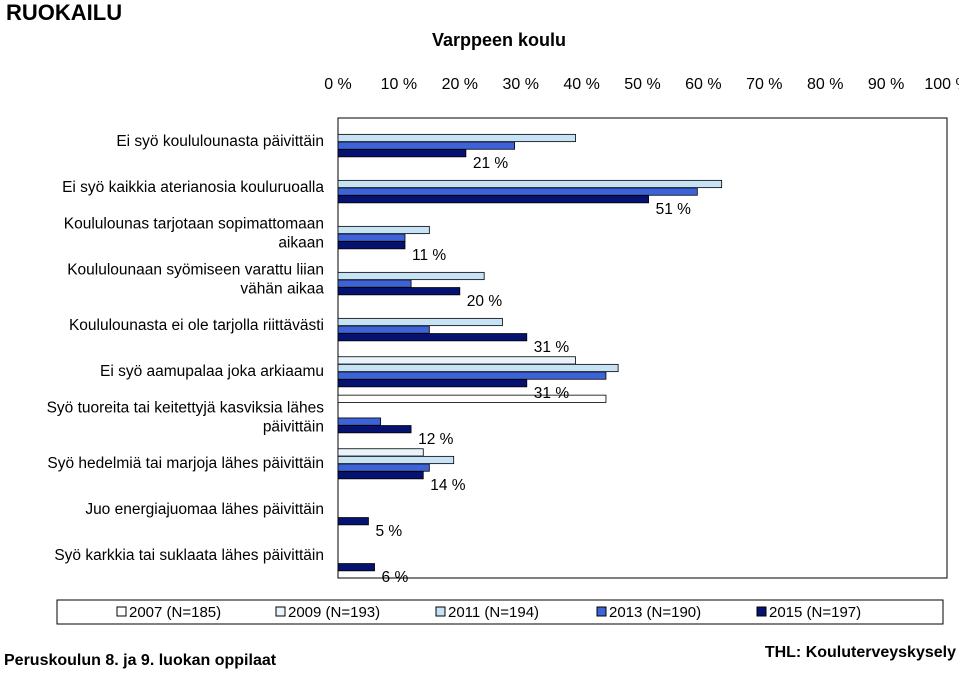 This screenshot has width=959, height=673. What do you see at coordinates (399, 84) in the screenshot?
I see `x-tick-label: 10 %` at bounding box center [399, 84].